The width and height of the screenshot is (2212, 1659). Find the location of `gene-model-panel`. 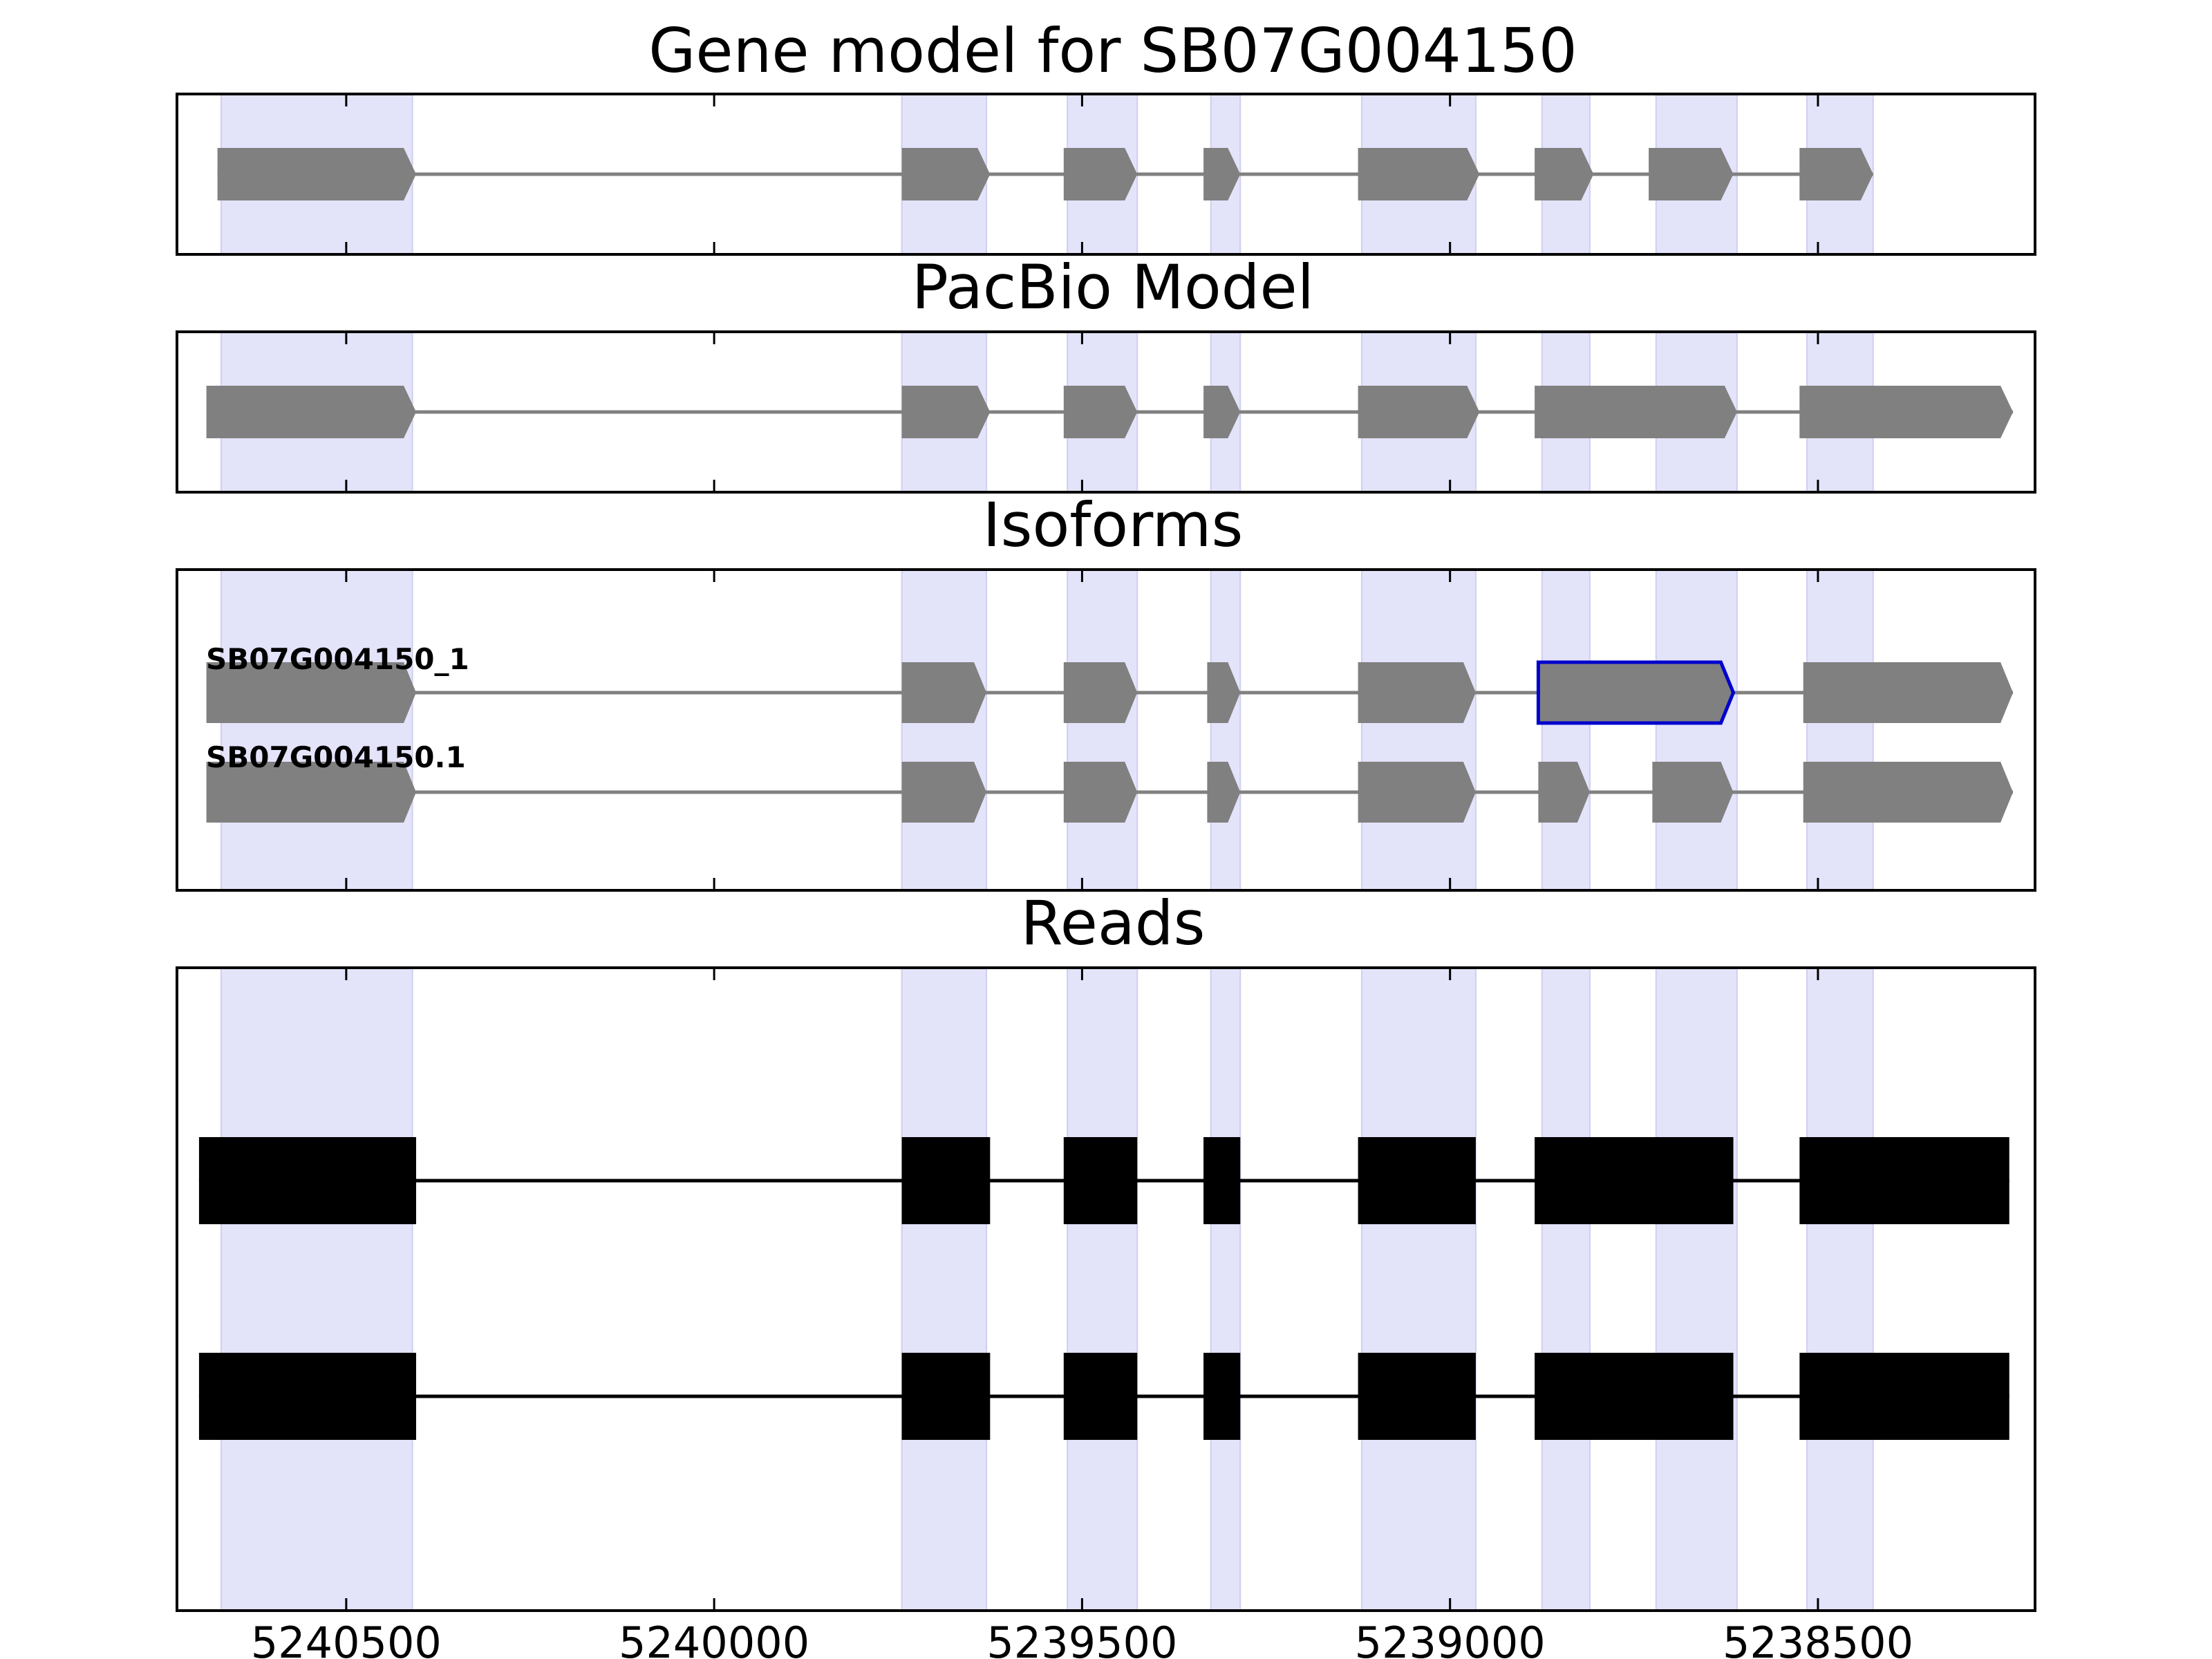

gene-model-panel is located at coordinates (1106, 174).